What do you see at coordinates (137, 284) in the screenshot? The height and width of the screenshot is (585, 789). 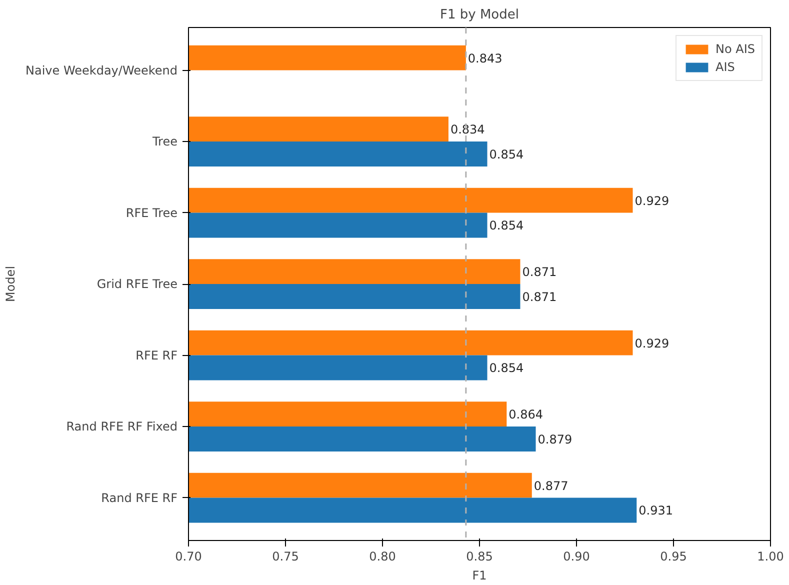 I see `y-tick-label: Grid RFE Tree` at bounding box center [137, 284].